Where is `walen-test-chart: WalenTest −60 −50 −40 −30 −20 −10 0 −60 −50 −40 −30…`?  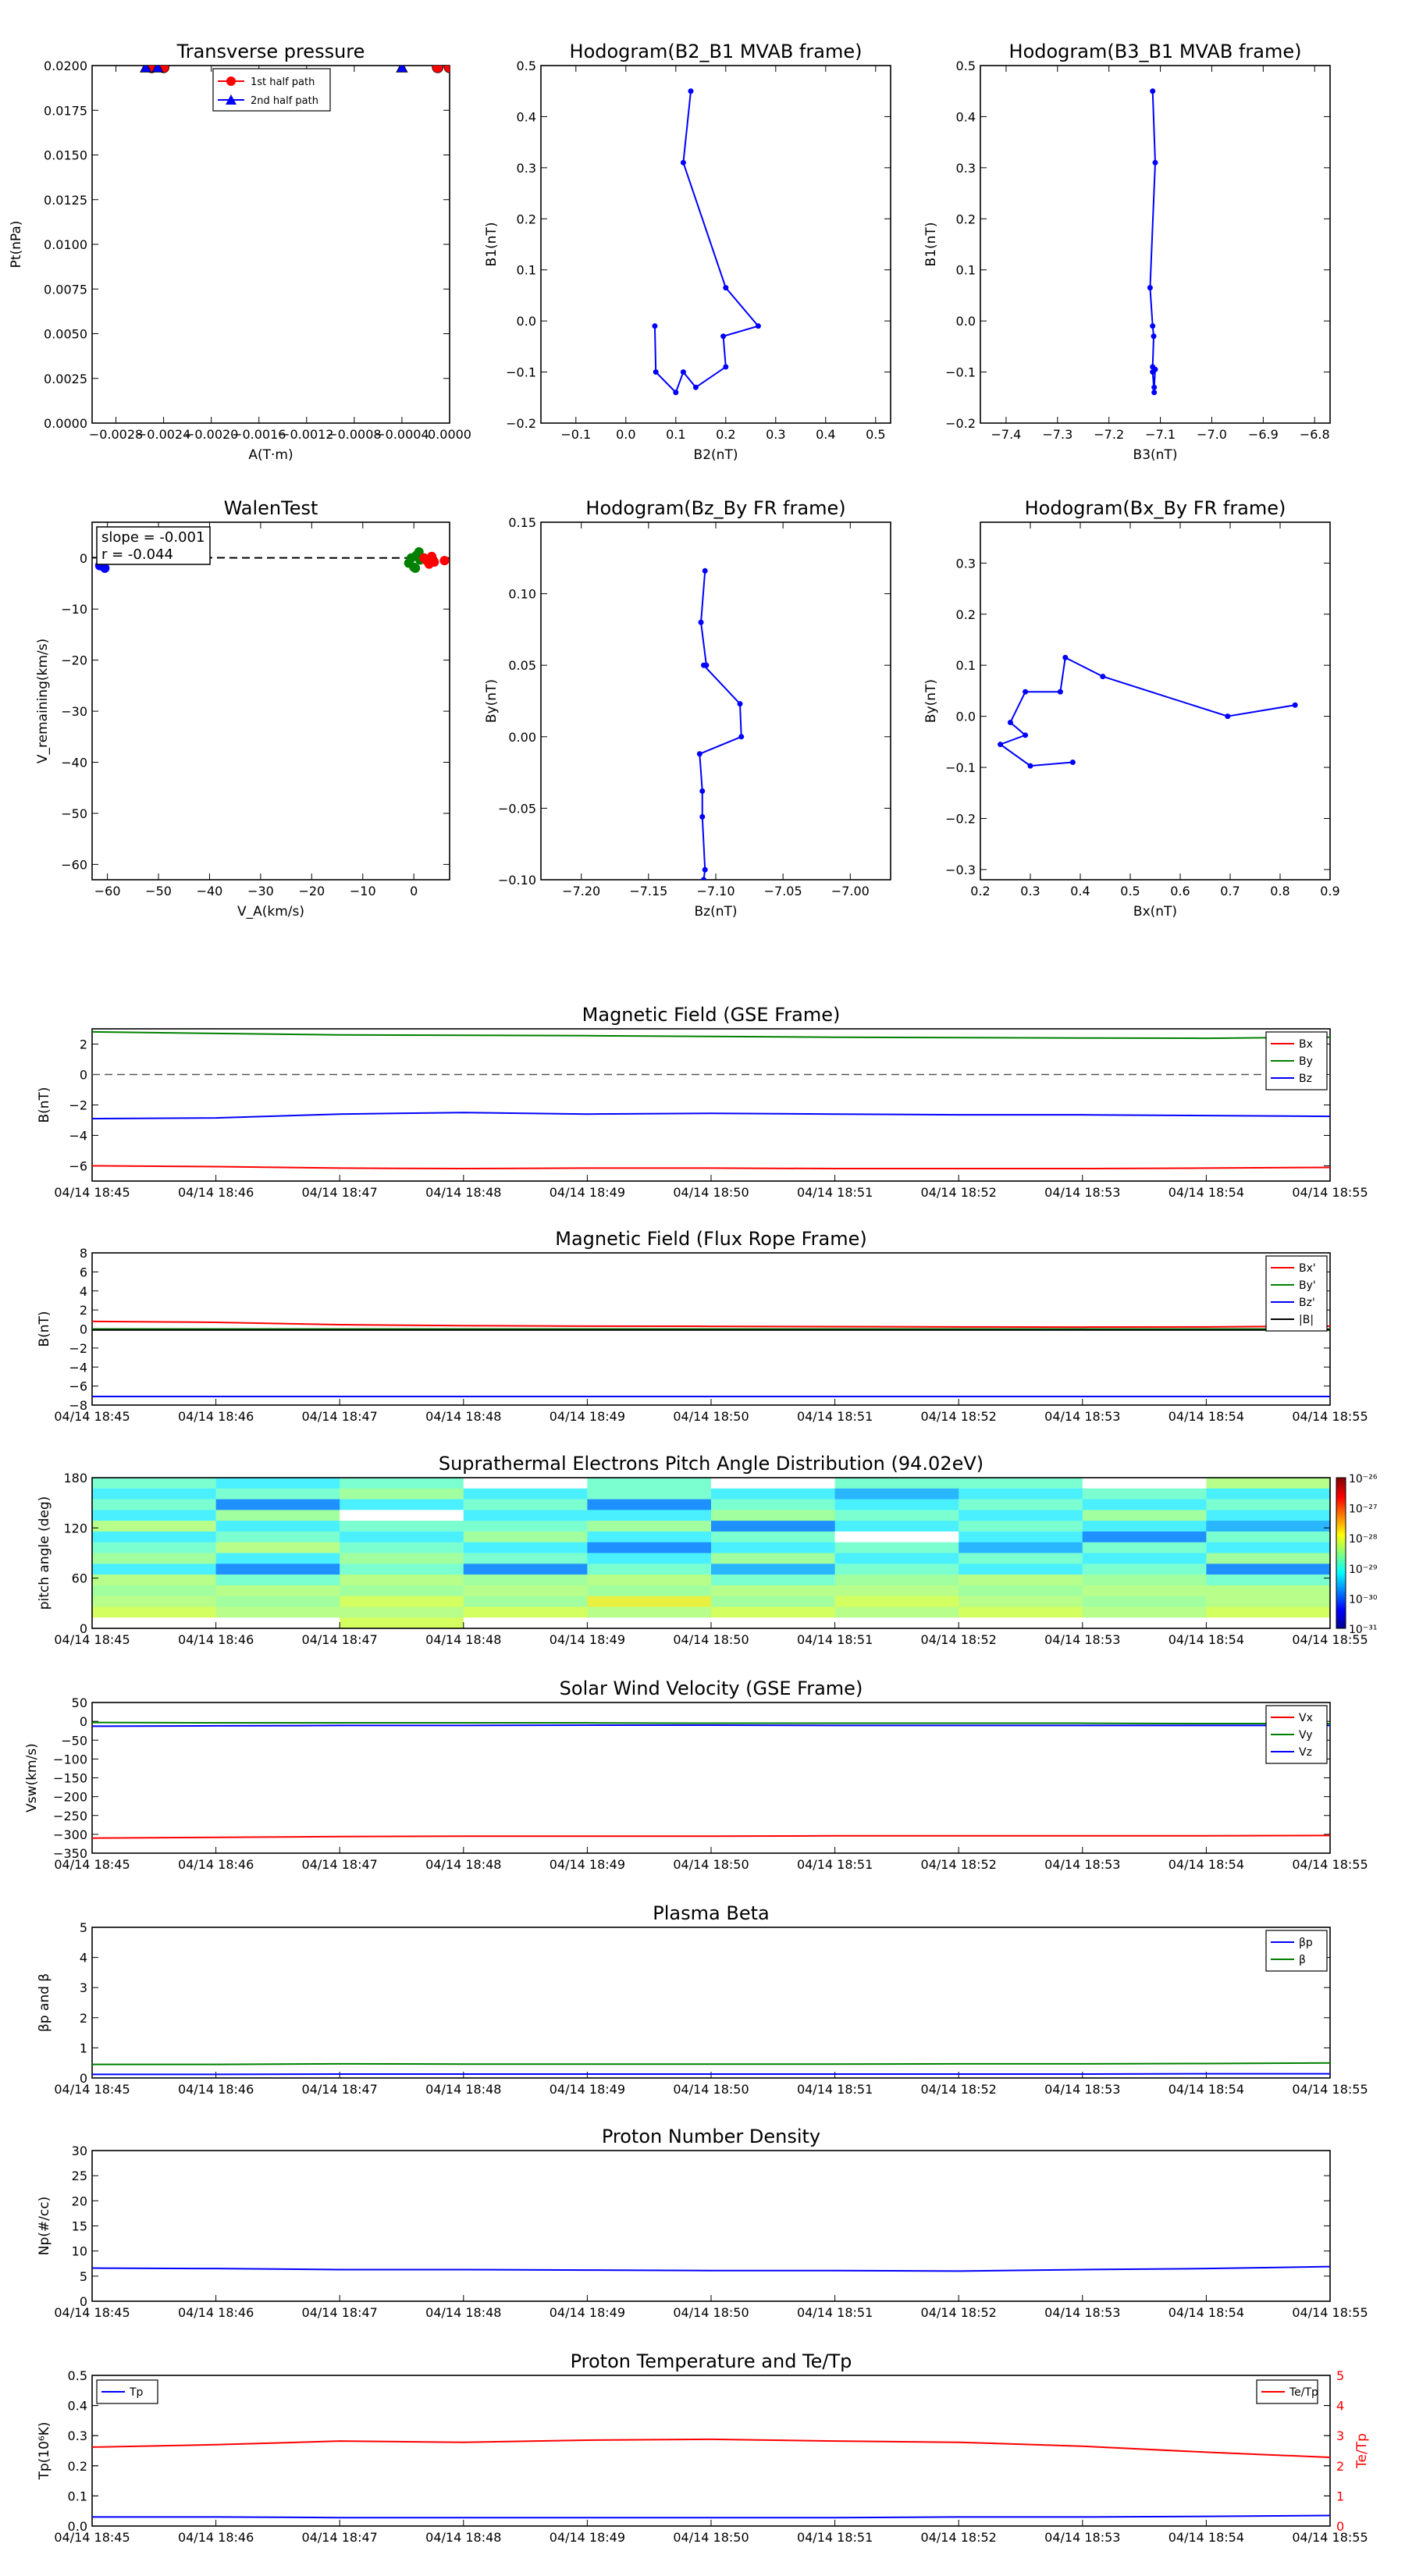
walen-test-chart: WalenTest −60 −50 −40 −30 −20 −10 0 −60 −50 −40 −30… is located at coordinates (242, 708).